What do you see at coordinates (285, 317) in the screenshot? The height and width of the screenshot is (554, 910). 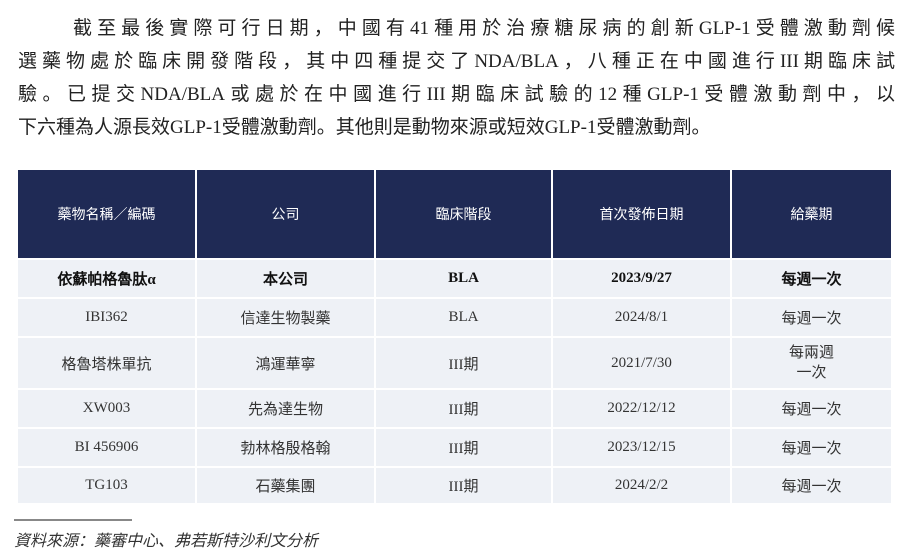 I see `cell-company: 信達生物製藥` at bounding box center [285, 317].